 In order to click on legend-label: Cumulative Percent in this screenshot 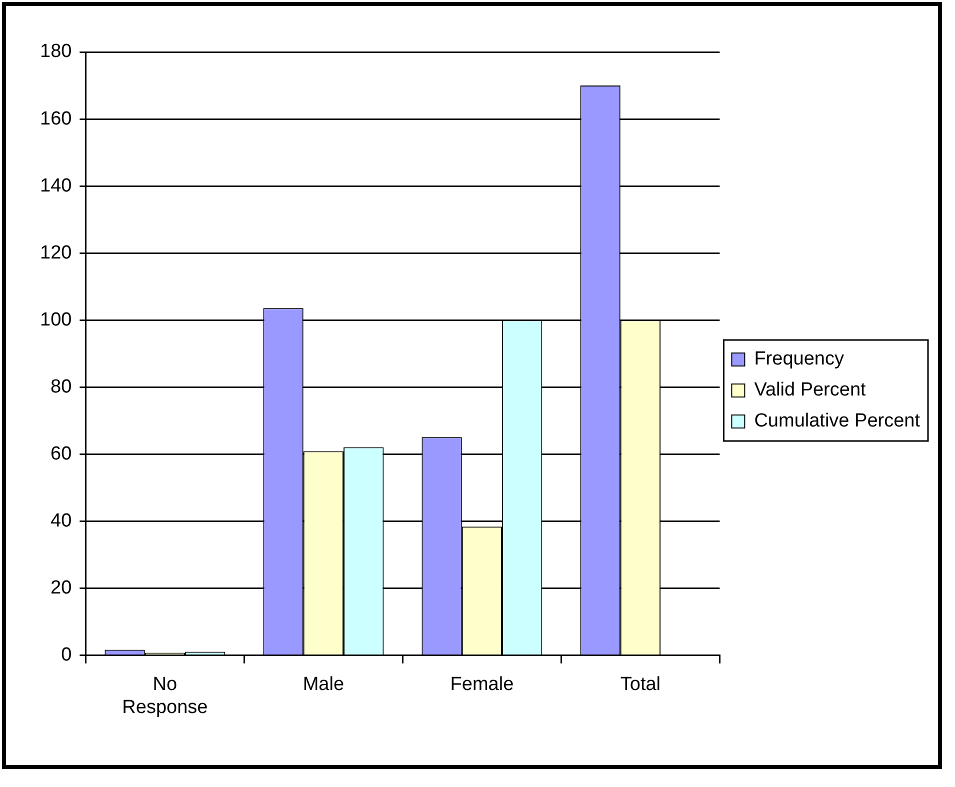, I will do `click(837, 421)`.